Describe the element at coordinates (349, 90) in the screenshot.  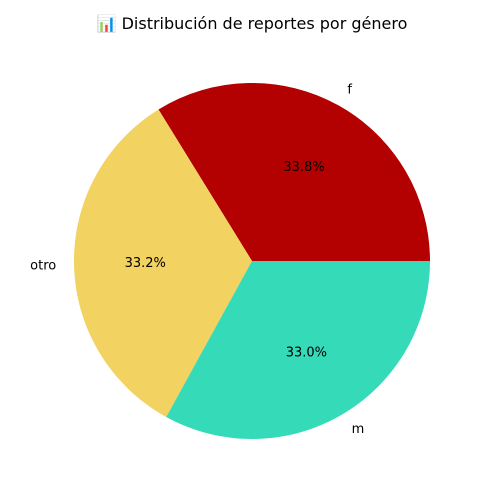
I see `pie-category-label-f: f` at that location.